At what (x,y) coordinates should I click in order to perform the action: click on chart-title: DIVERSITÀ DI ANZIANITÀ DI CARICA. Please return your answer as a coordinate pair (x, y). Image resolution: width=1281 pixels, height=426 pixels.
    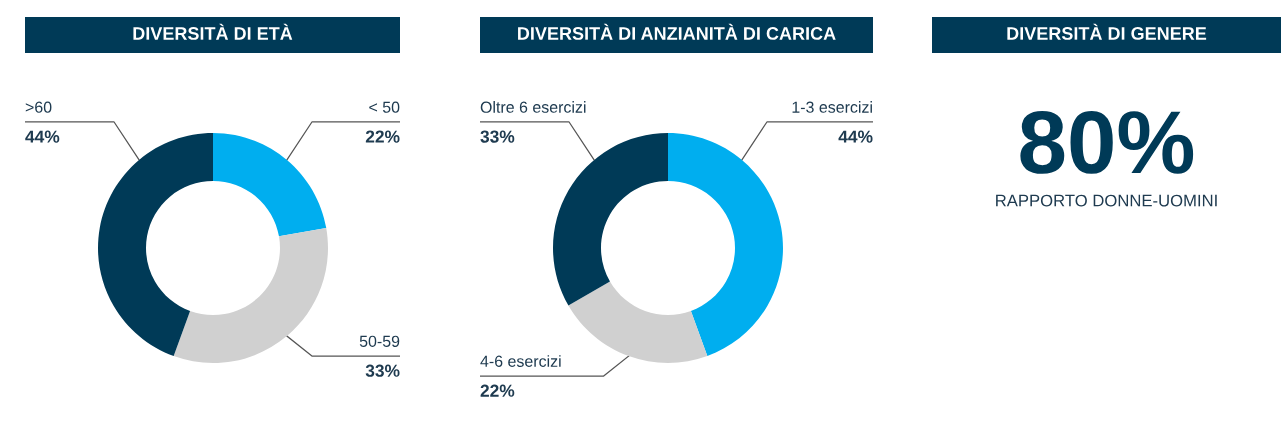
    Looking at the image, I should click on (677, 31).